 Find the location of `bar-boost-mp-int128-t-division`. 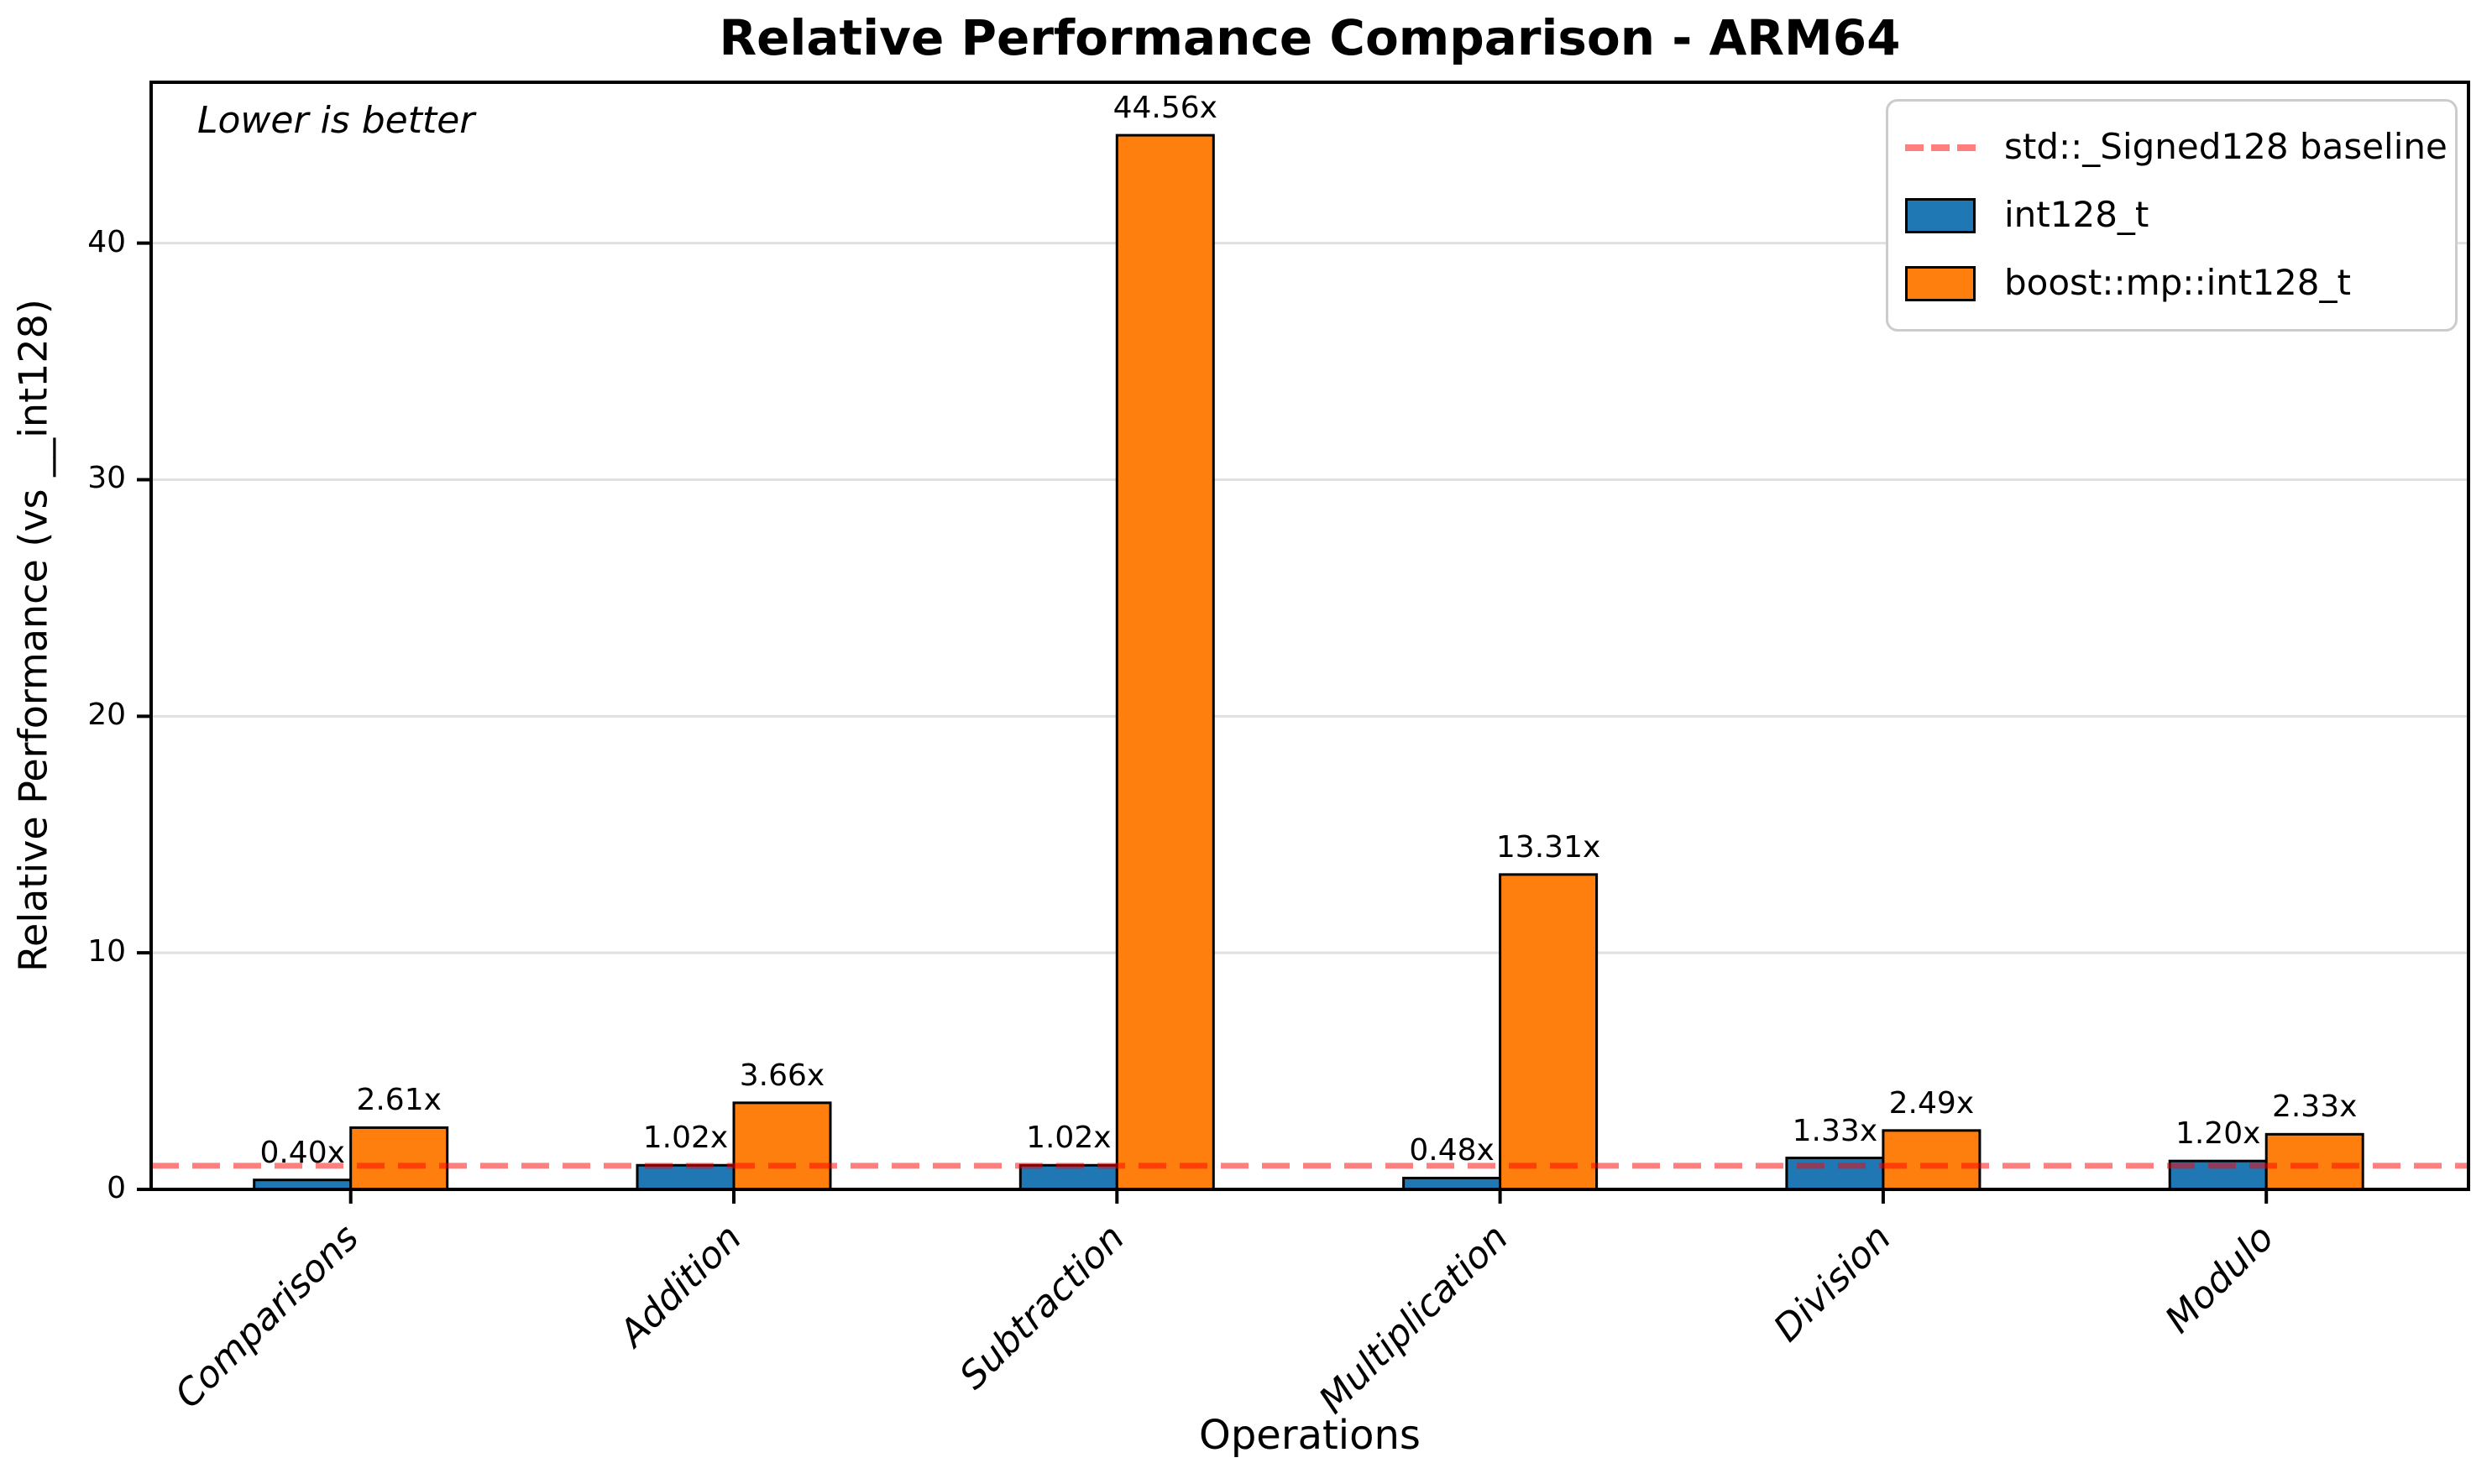

bar-boost-mp-int128-t-division is located at coordinates (1932, 1160).